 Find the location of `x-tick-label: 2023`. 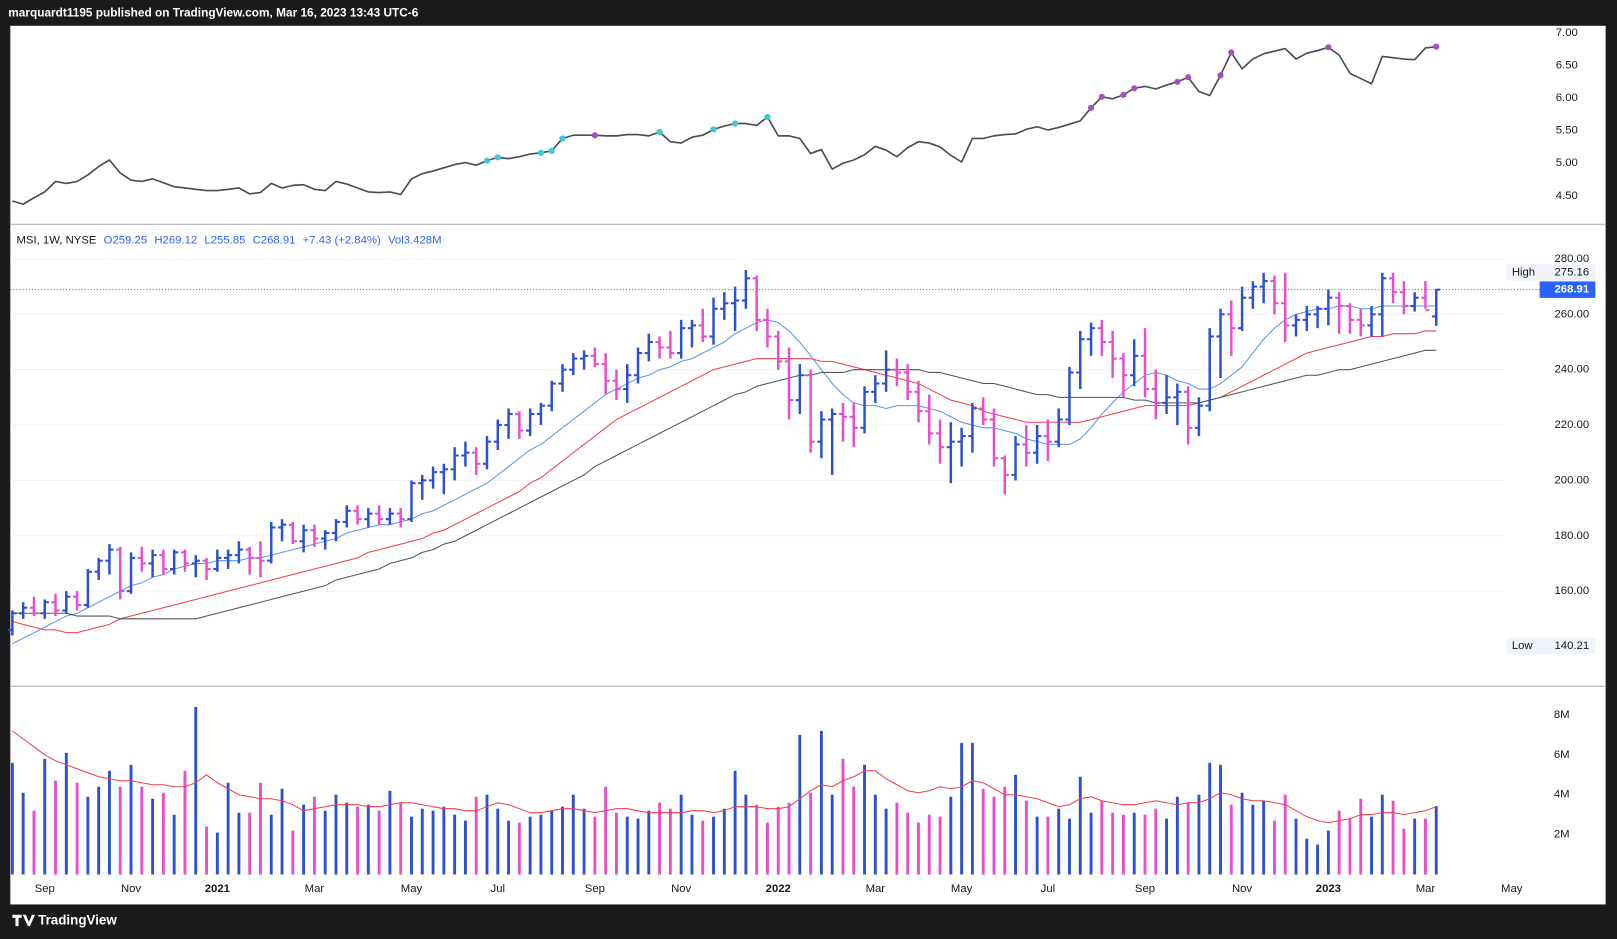

x-tick-label: 2023 is located at coordinates (1328, 889).